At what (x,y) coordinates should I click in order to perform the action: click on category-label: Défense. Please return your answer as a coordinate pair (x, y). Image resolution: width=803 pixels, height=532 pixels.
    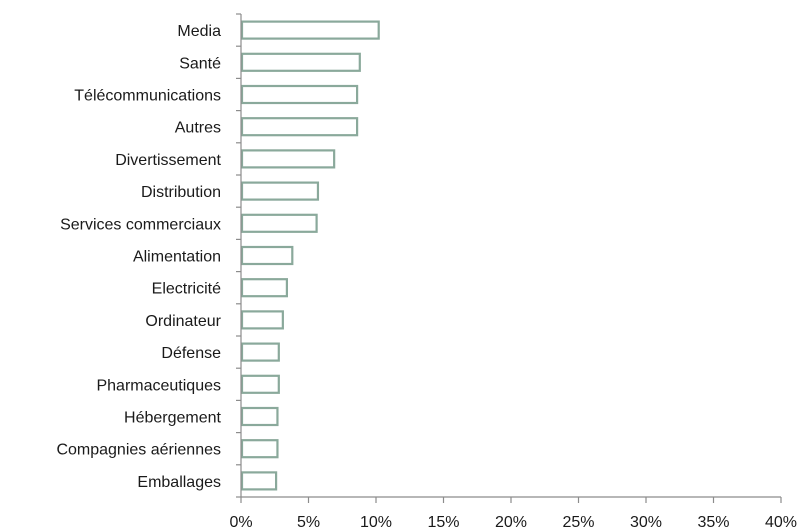
    Looking at the image, I should click on (191, 353).